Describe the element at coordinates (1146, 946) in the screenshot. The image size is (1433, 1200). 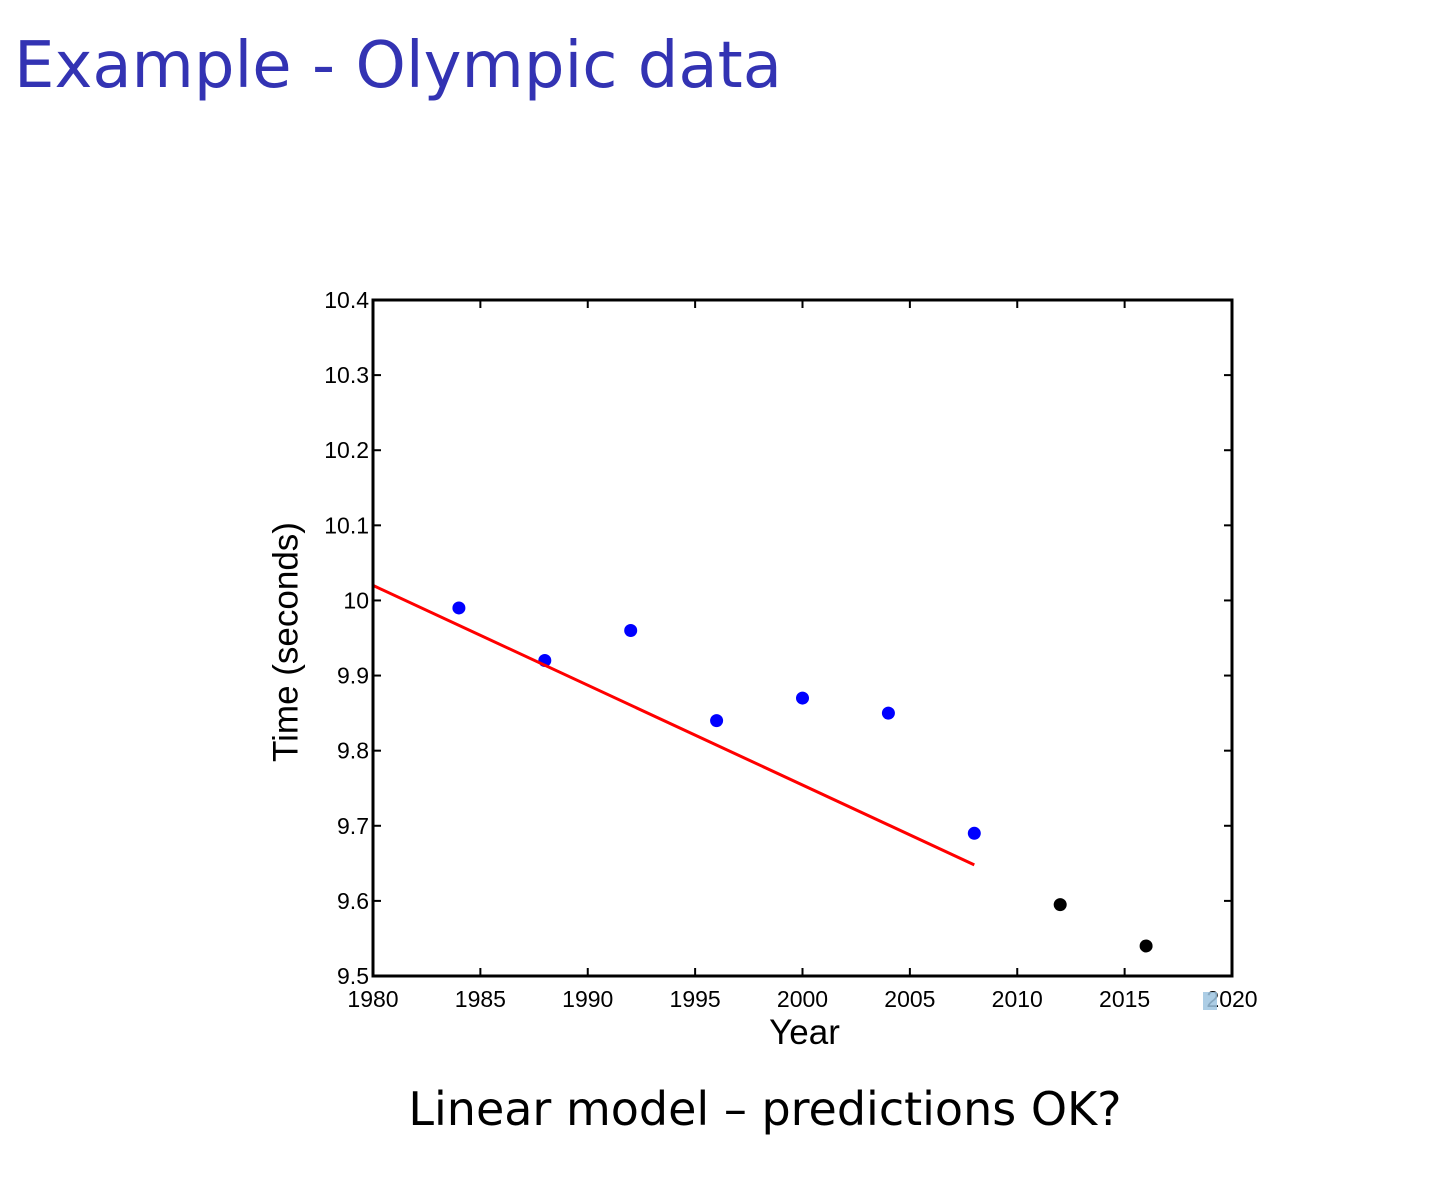
I see `data-point-2016` at that location.